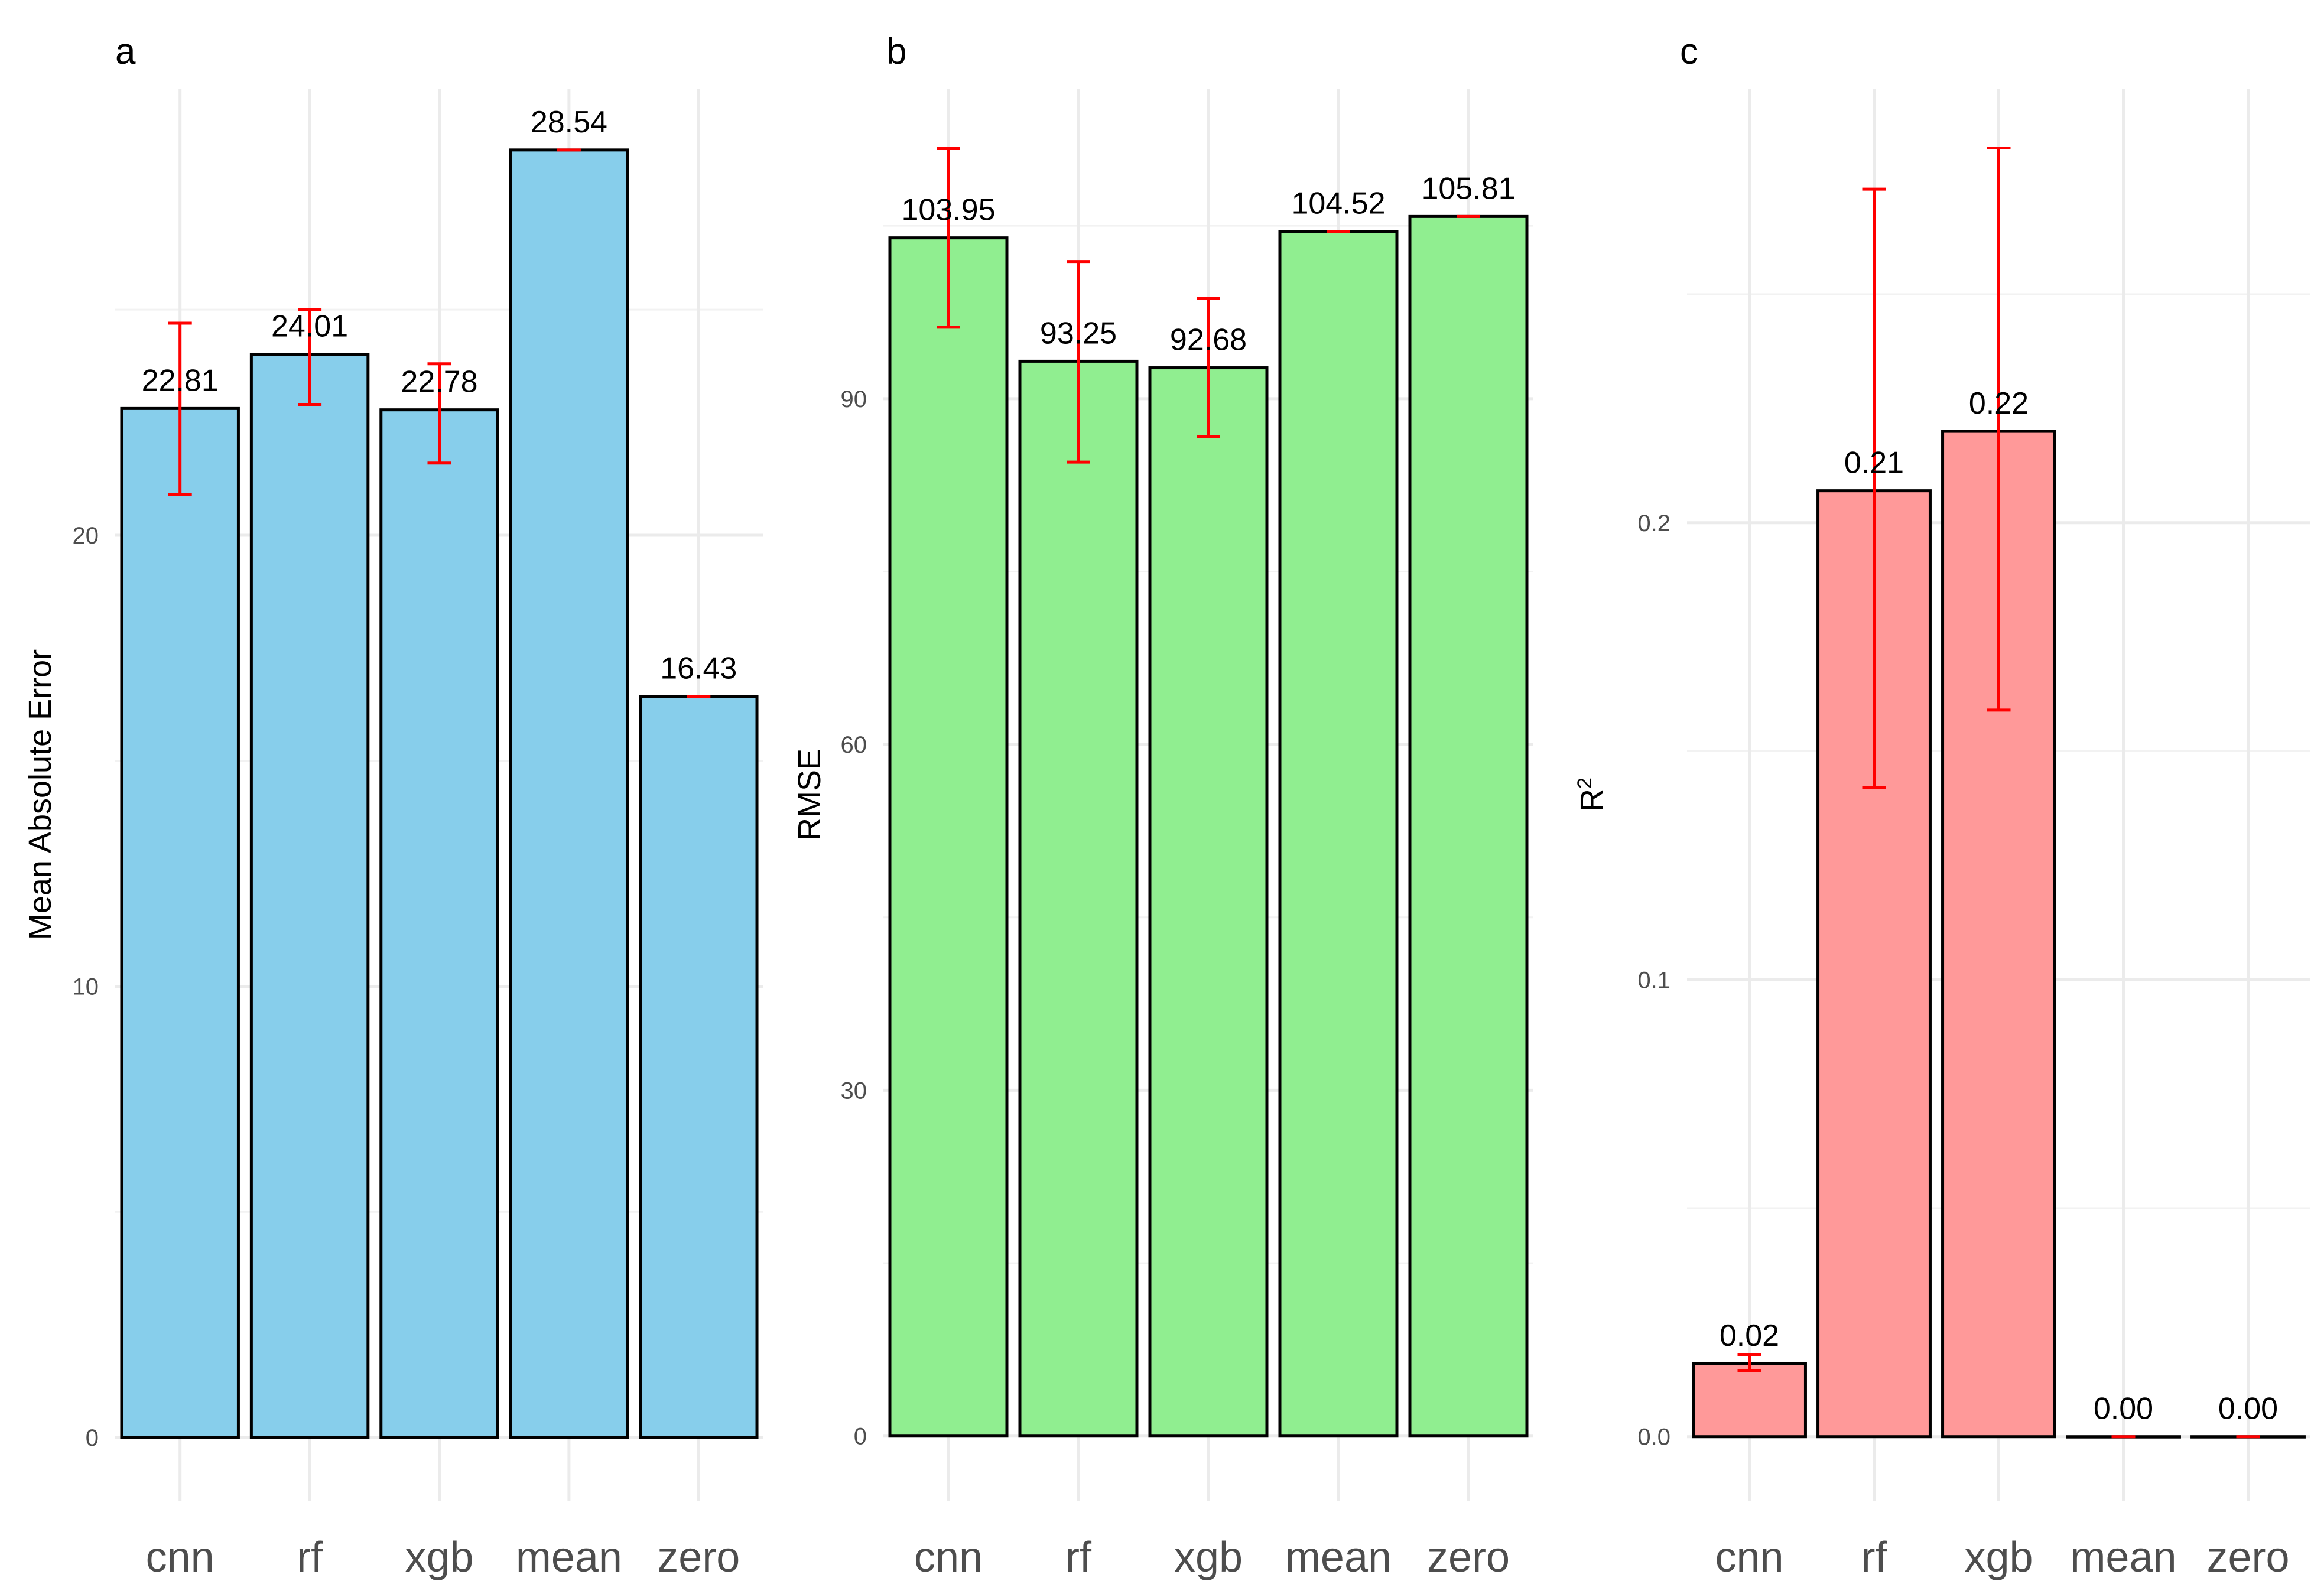 The width and height of the screenshot is (2324, 1594). What do you see at coordinates (809, 795) in the screenshot?
I see `y-axis-label: RMSE` at bounding box center [809, 795].